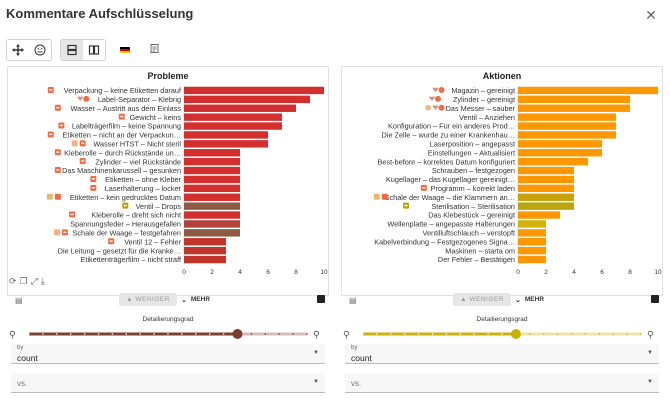 This screenshot has width=670, height=400. I want to click on close-icon: ✕, so click(651, 15).